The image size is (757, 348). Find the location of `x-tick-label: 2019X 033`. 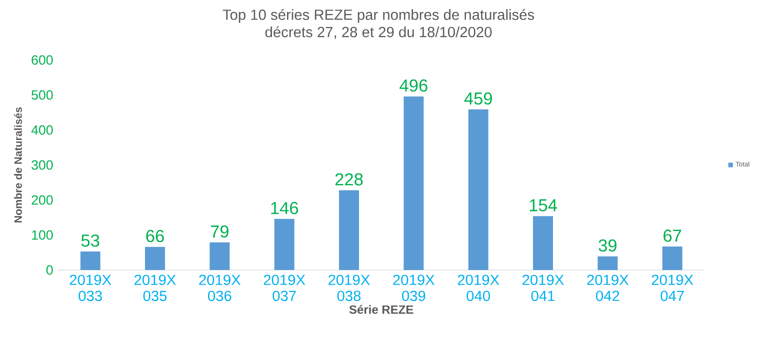

x-tick-label: 2019X 033 is located at coordinates (91, 288).